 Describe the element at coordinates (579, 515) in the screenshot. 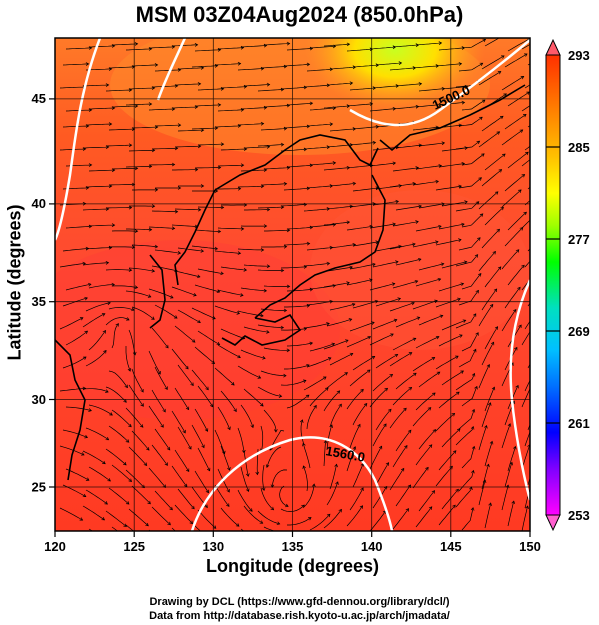

I see `colorbar-label: 253` at that location.